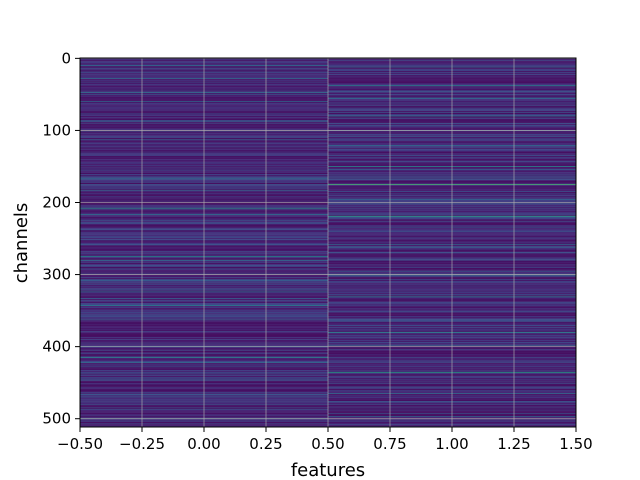 The image size is (640, 480). What do you see at coordinates (80, 444) in the screenshot?
I see `x-tick-label: −0.50` at bounding box center [80, 444].